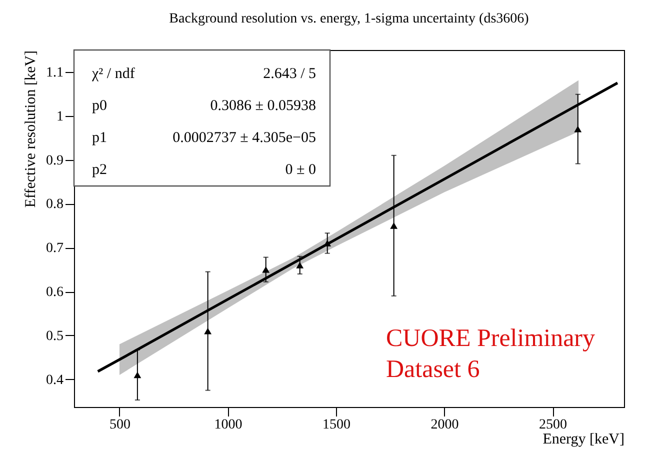 The image size is (656, 449). Describe the element at coordinates (263, 106) in the screenshot. I see `annotation: 0.3086 ± 0.05938` at that location.